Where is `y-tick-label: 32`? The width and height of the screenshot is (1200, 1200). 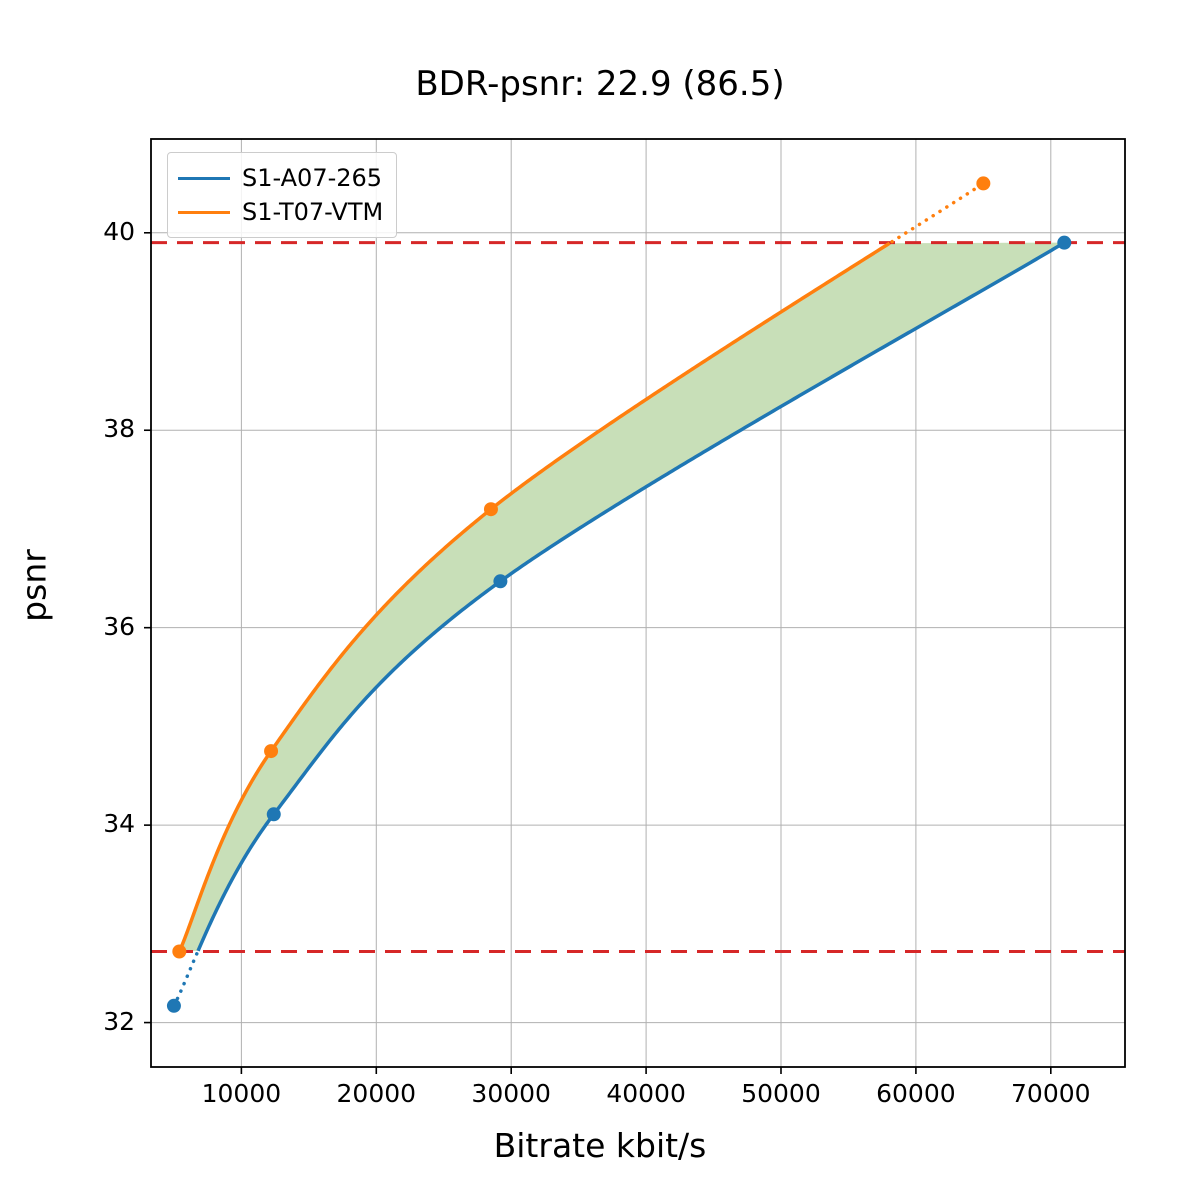
y-tick-label: 32 is located at coordinates (119, 1021).